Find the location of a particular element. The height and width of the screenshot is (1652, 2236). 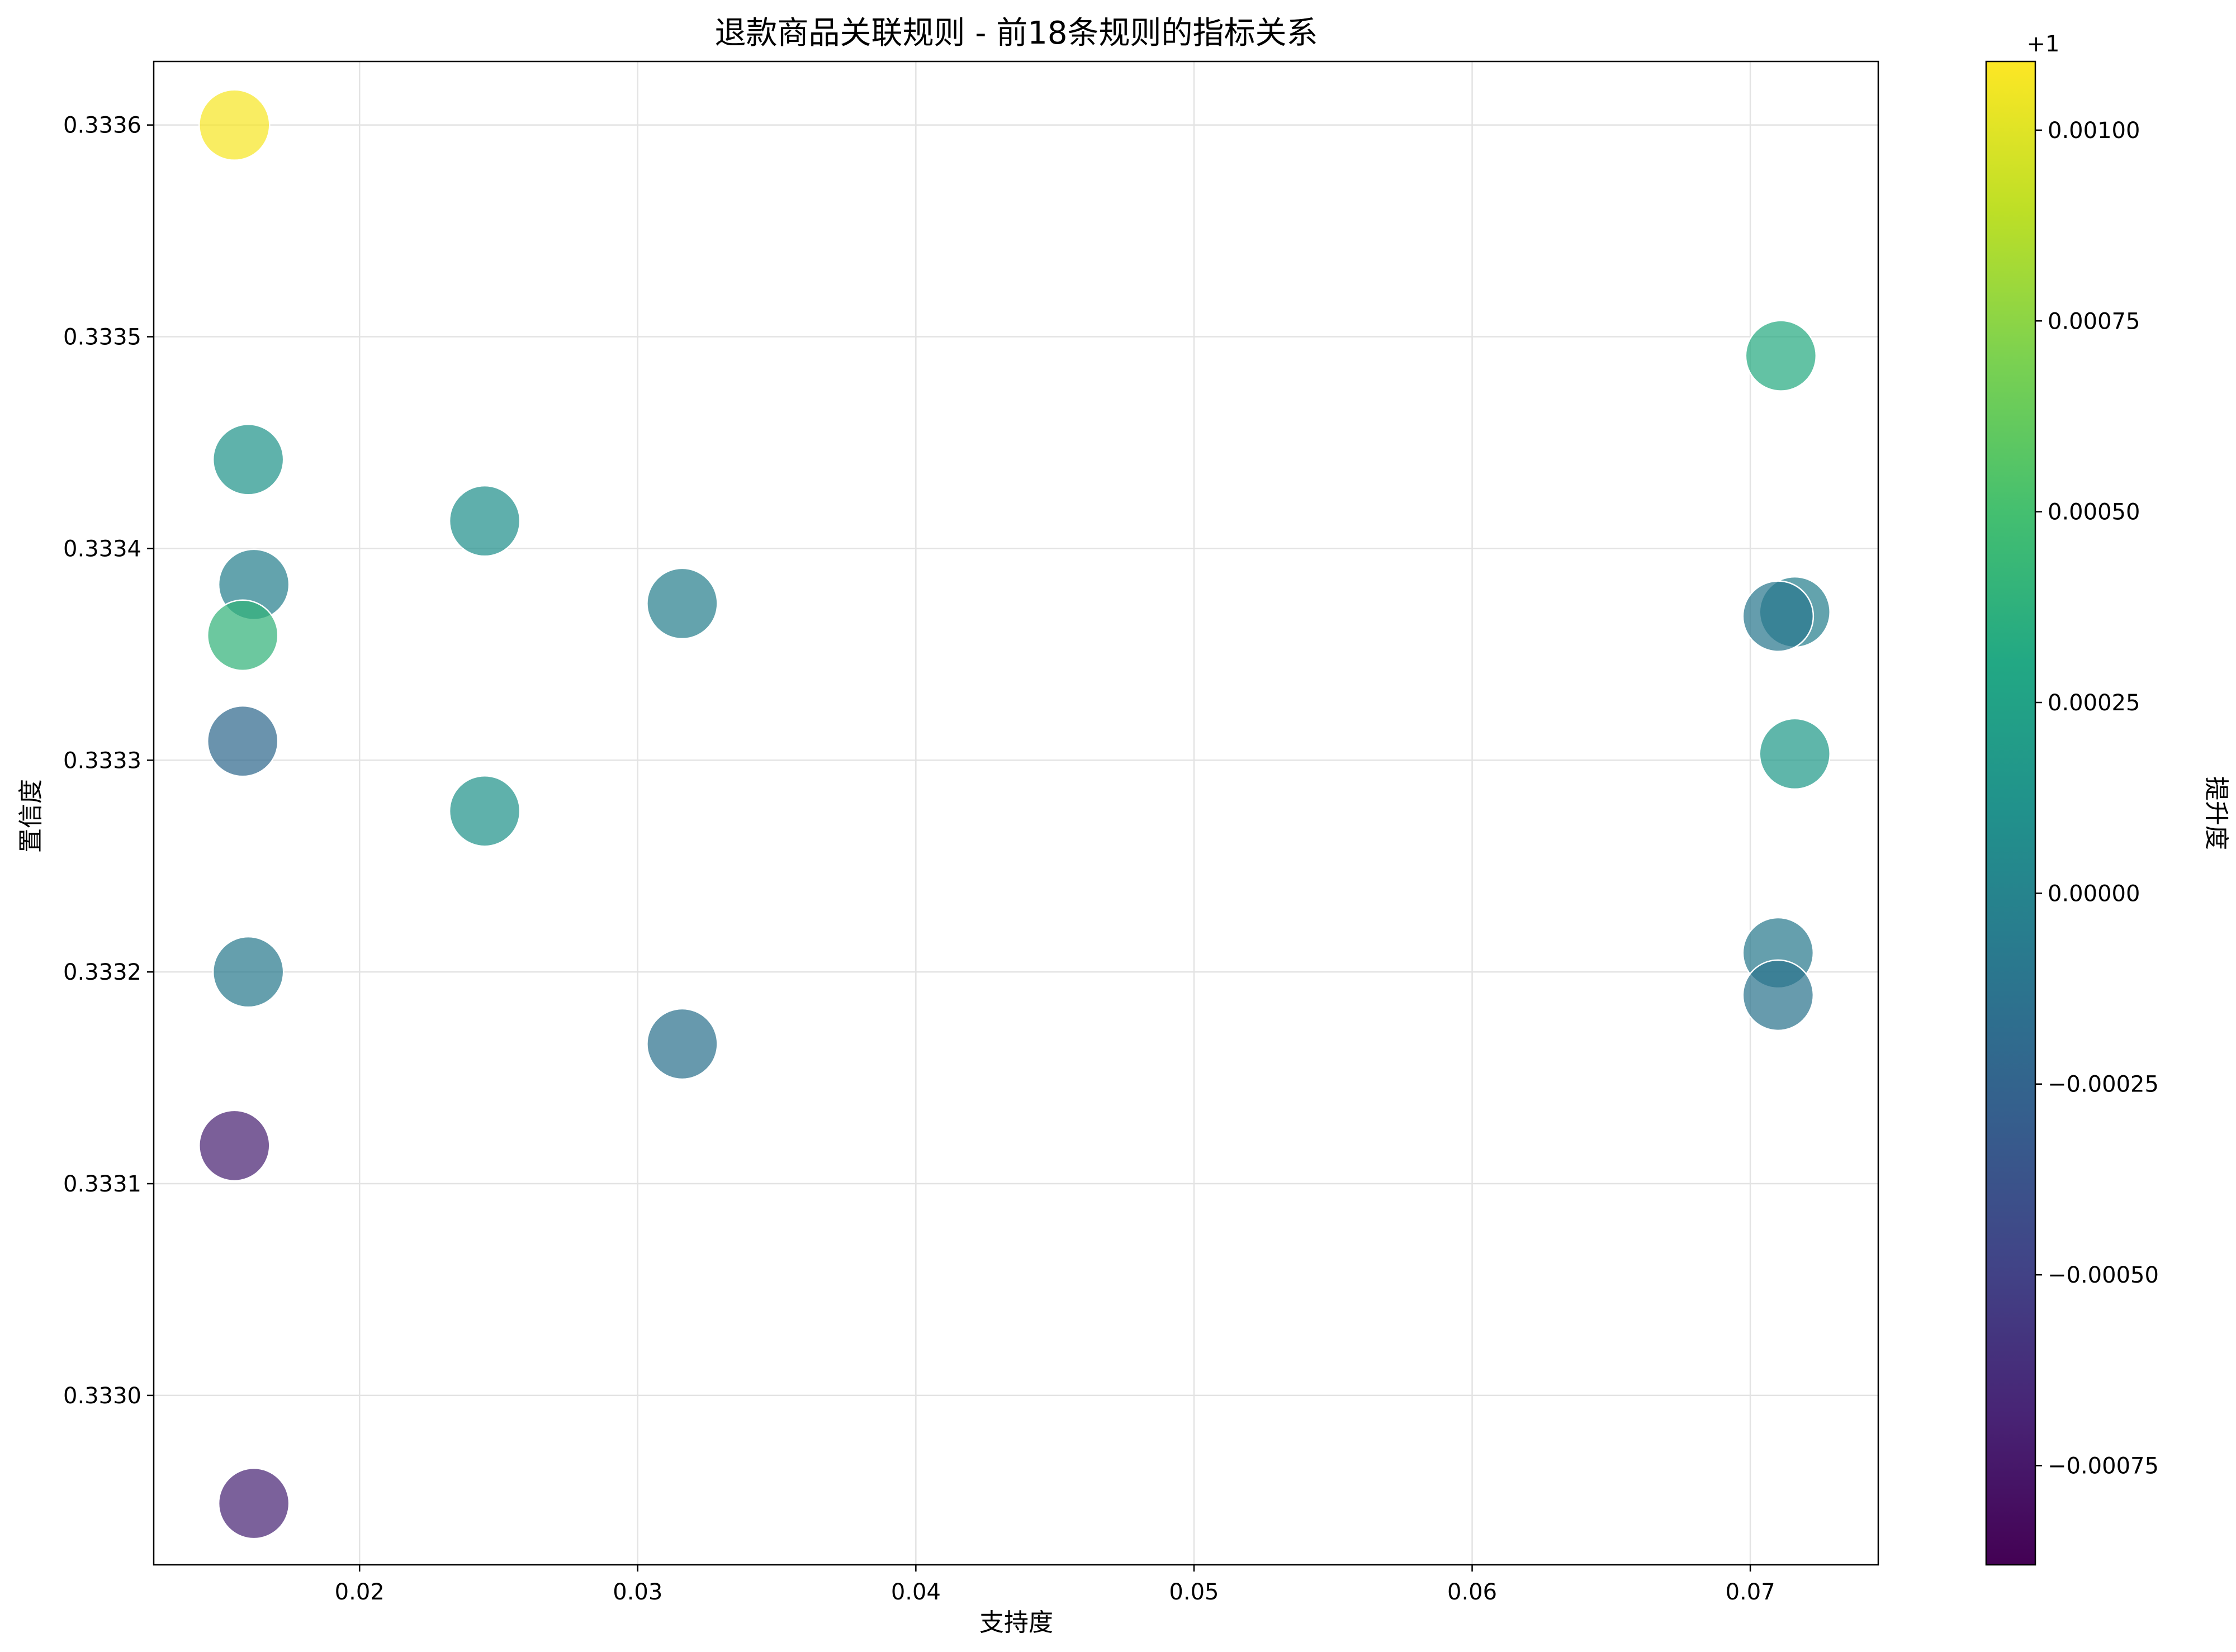

x-tick-label: 0.04 is located at coordinates (916, 1592).